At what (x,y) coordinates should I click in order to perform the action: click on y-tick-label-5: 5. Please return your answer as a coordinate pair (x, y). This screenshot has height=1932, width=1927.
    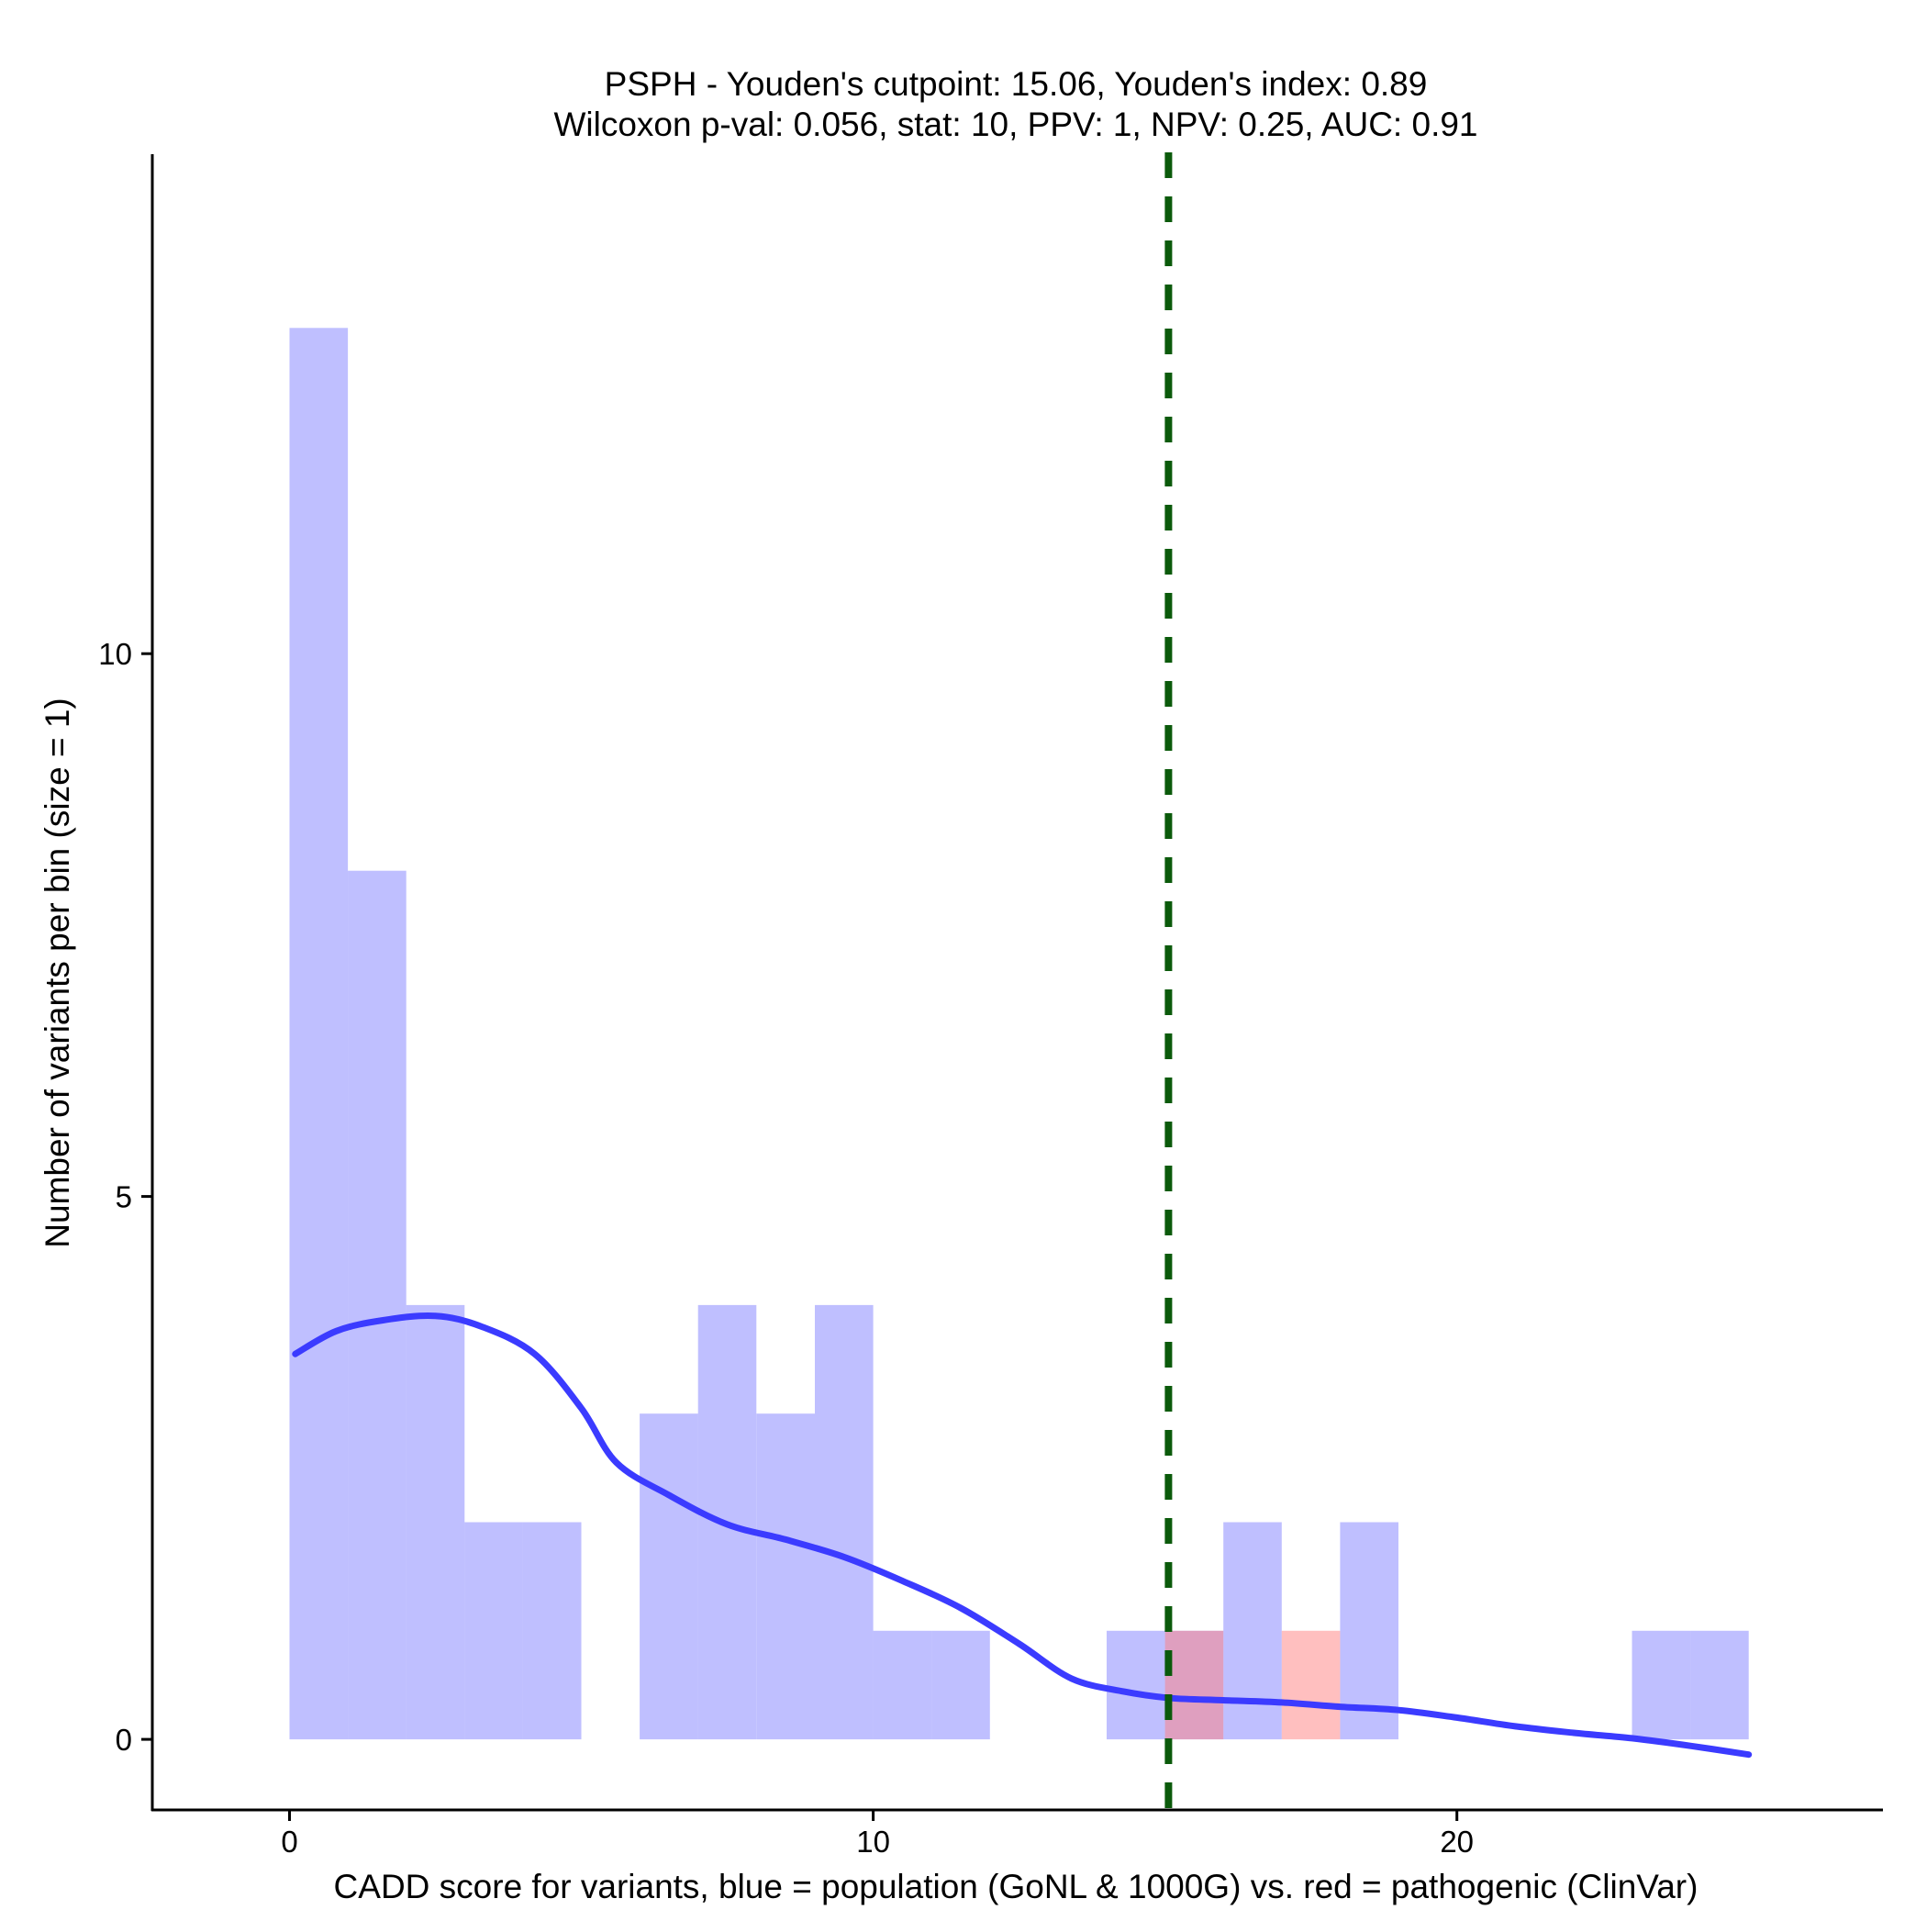
    Looking at the image, I should click on (124, 1197).